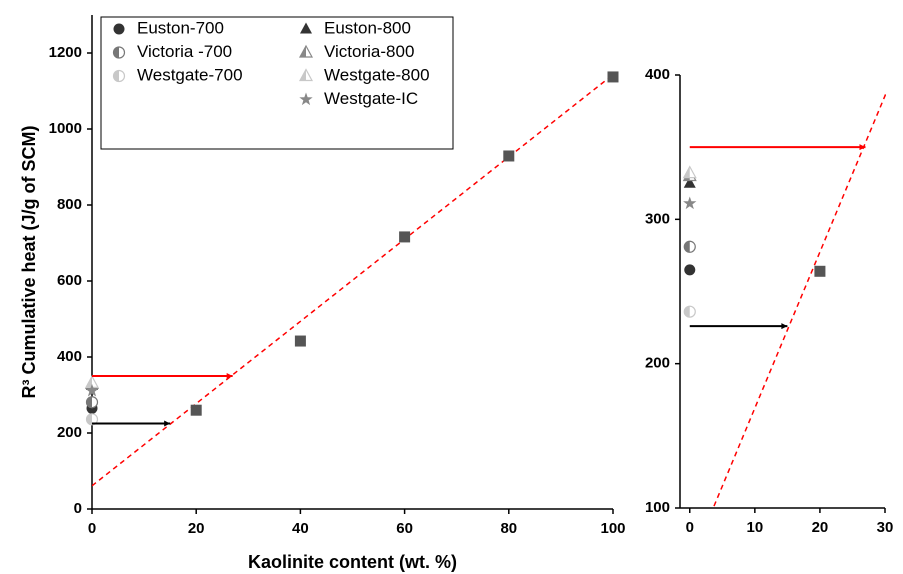 The width and height of the screenshot is (903, 574). Describe the element at coordinates (377, 74) in the screenshot. I see `legend-label: Westgate-800` at that location.